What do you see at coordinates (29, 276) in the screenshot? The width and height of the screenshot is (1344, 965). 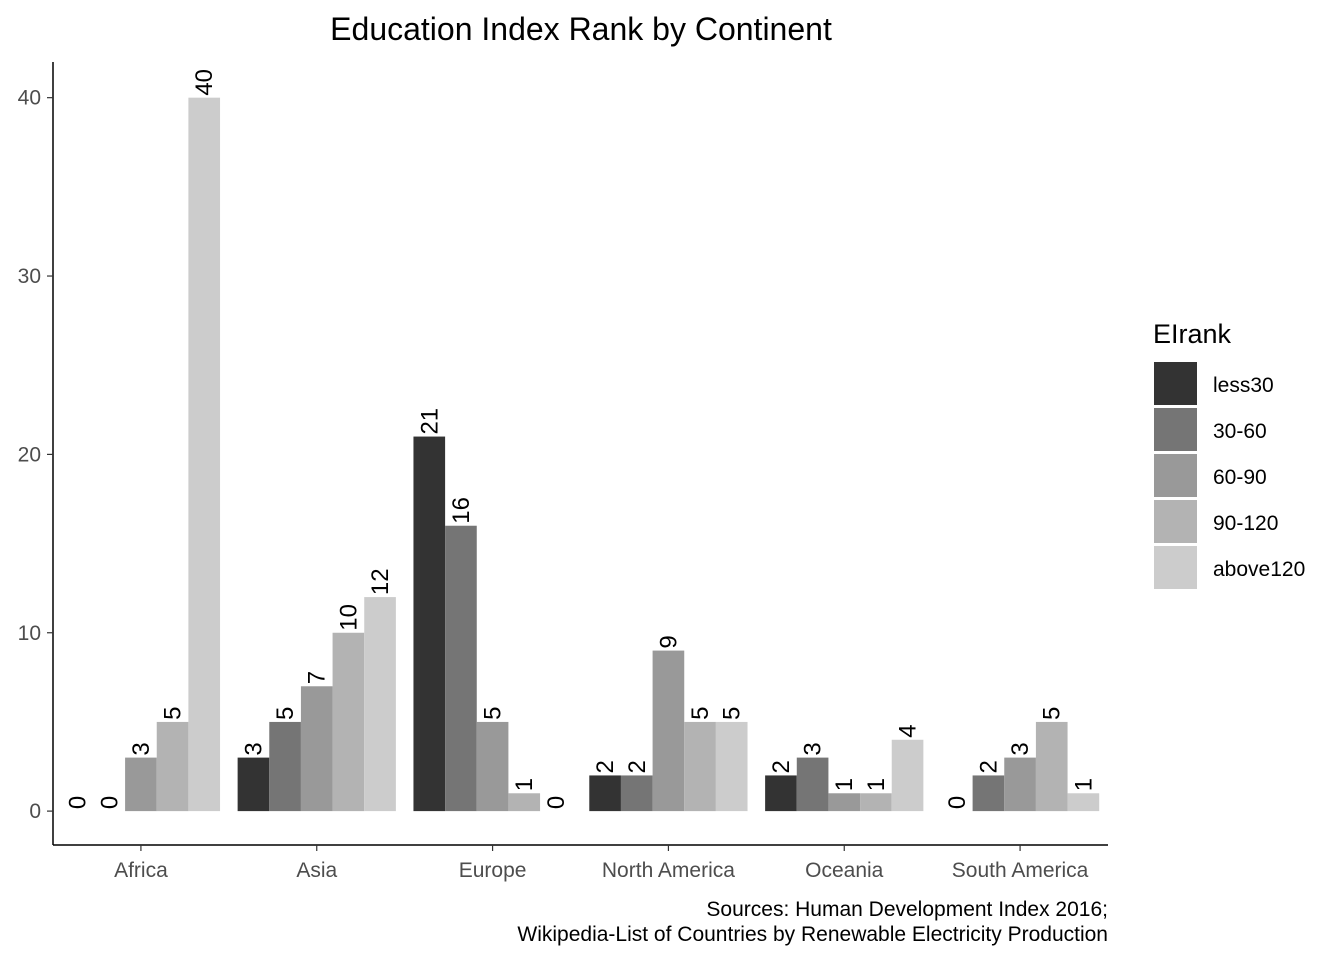 I see `y-tick-label: 30` at bounding box center [29, 276].